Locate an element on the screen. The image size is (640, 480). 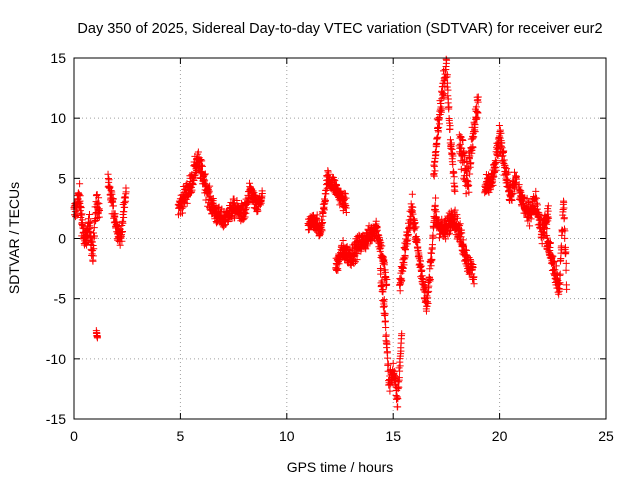
y-axis-label: SDTVAR / TECUs is located at coordinates (14, 238).